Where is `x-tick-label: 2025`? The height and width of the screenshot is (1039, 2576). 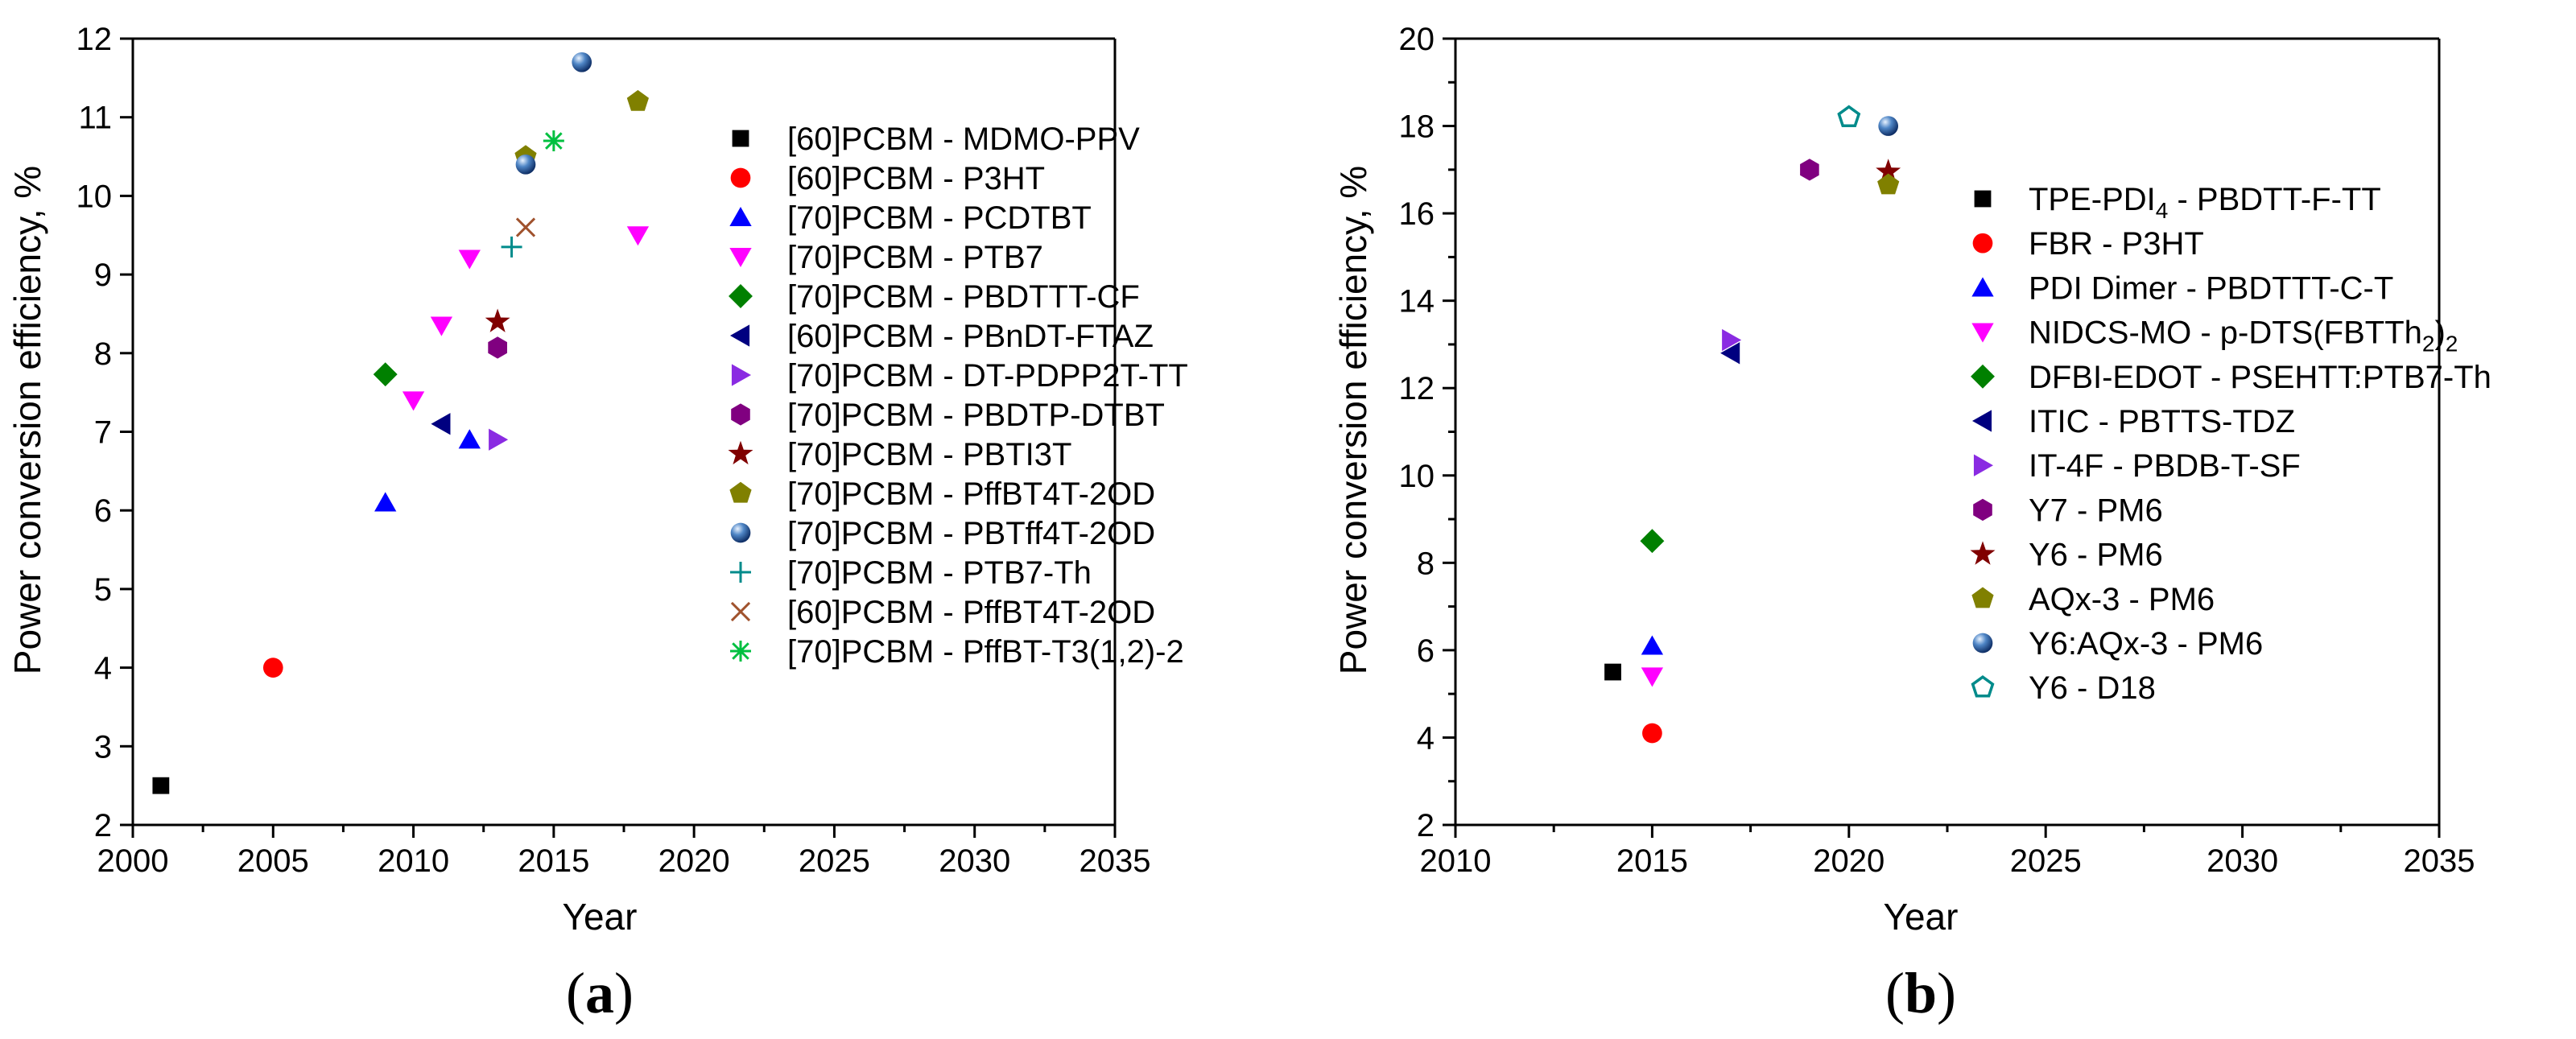
x-tick-label: 2025 is located at coordinates (834, 861).